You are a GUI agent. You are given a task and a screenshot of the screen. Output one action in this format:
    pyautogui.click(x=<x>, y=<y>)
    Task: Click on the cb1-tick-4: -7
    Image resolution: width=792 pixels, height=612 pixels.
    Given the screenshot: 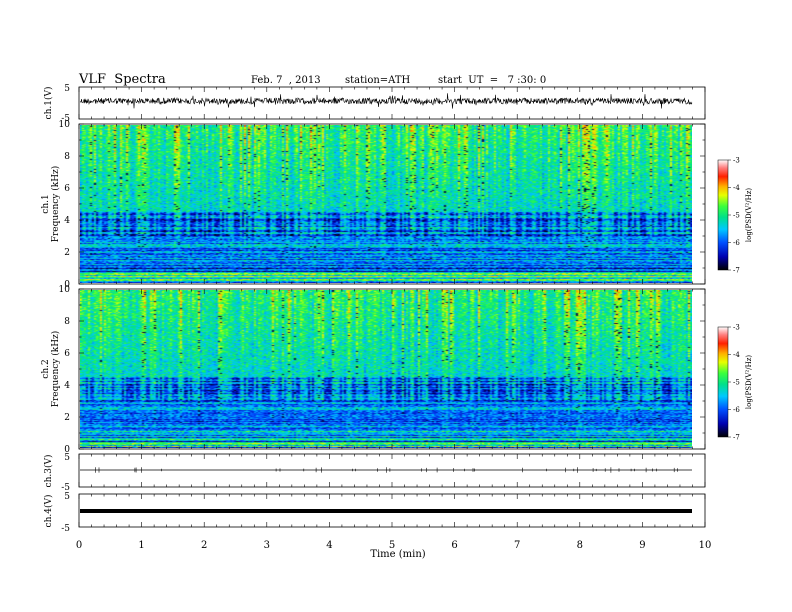 What is the action you would take?
    pyautogui.click(x=736, y=271)
    